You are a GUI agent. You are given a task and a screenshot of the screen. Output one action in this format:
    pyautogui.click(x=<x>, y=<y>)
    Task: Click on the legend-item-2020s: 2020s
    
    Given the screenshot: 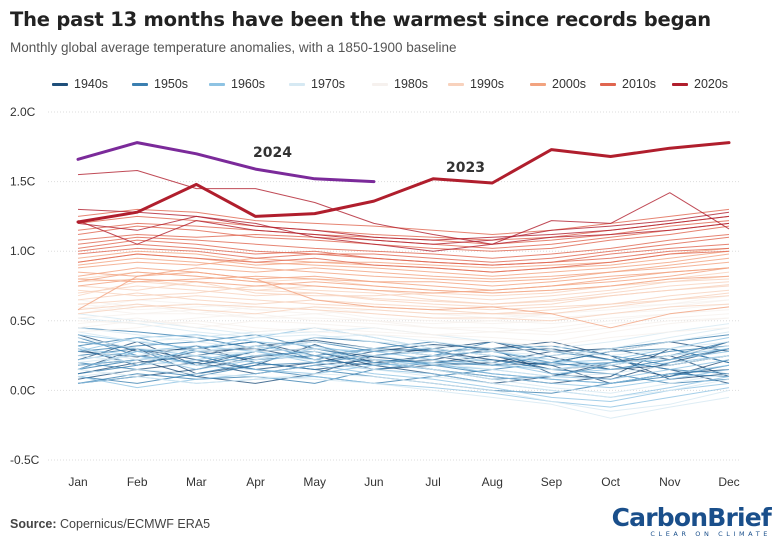 What is the action you would take?
    pyautogui.click(x=700, y=84)
    